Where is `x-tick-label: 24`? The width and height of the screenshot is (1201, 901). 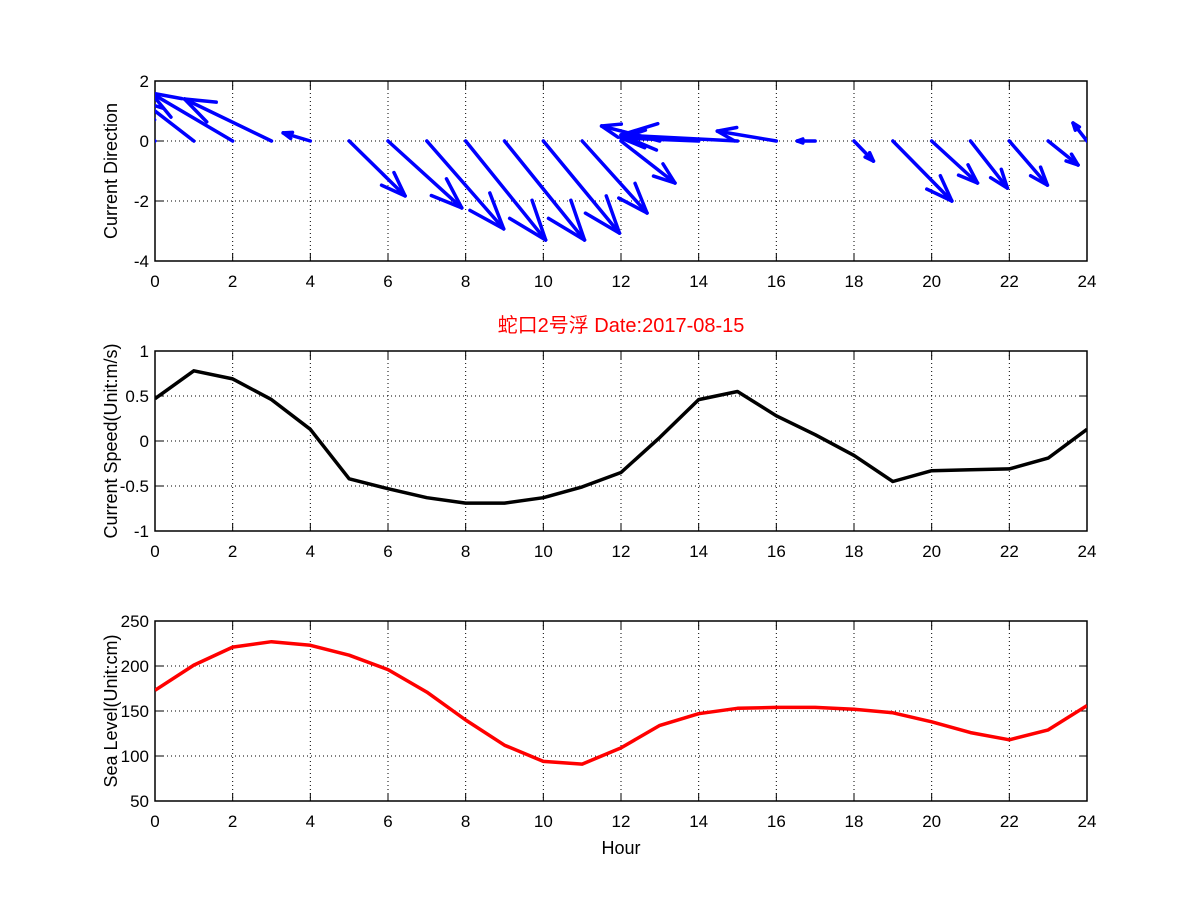 x-tick-label: 24 is located at coordinates (1087, 281).